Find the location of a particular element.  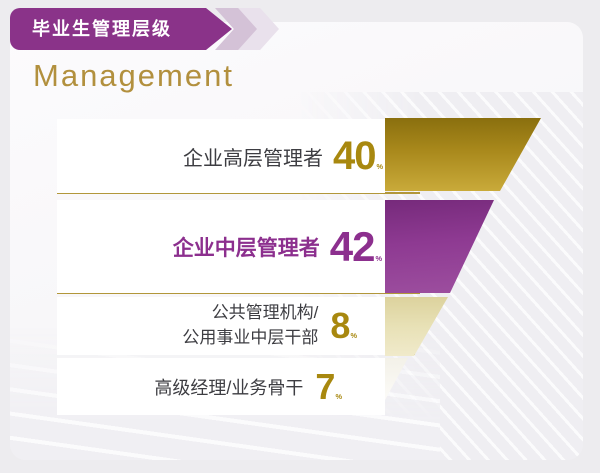

percent-number: 8 is located at coordinates (340, 325).